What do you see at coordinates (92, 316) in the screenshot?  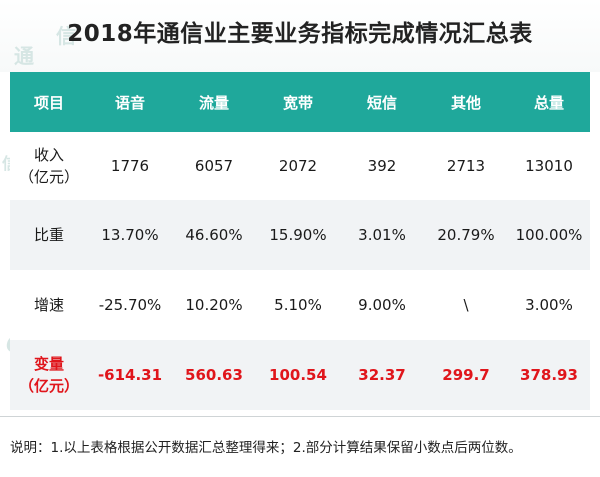 I see `watermark-text: 网` at bounding box center [92, 316].